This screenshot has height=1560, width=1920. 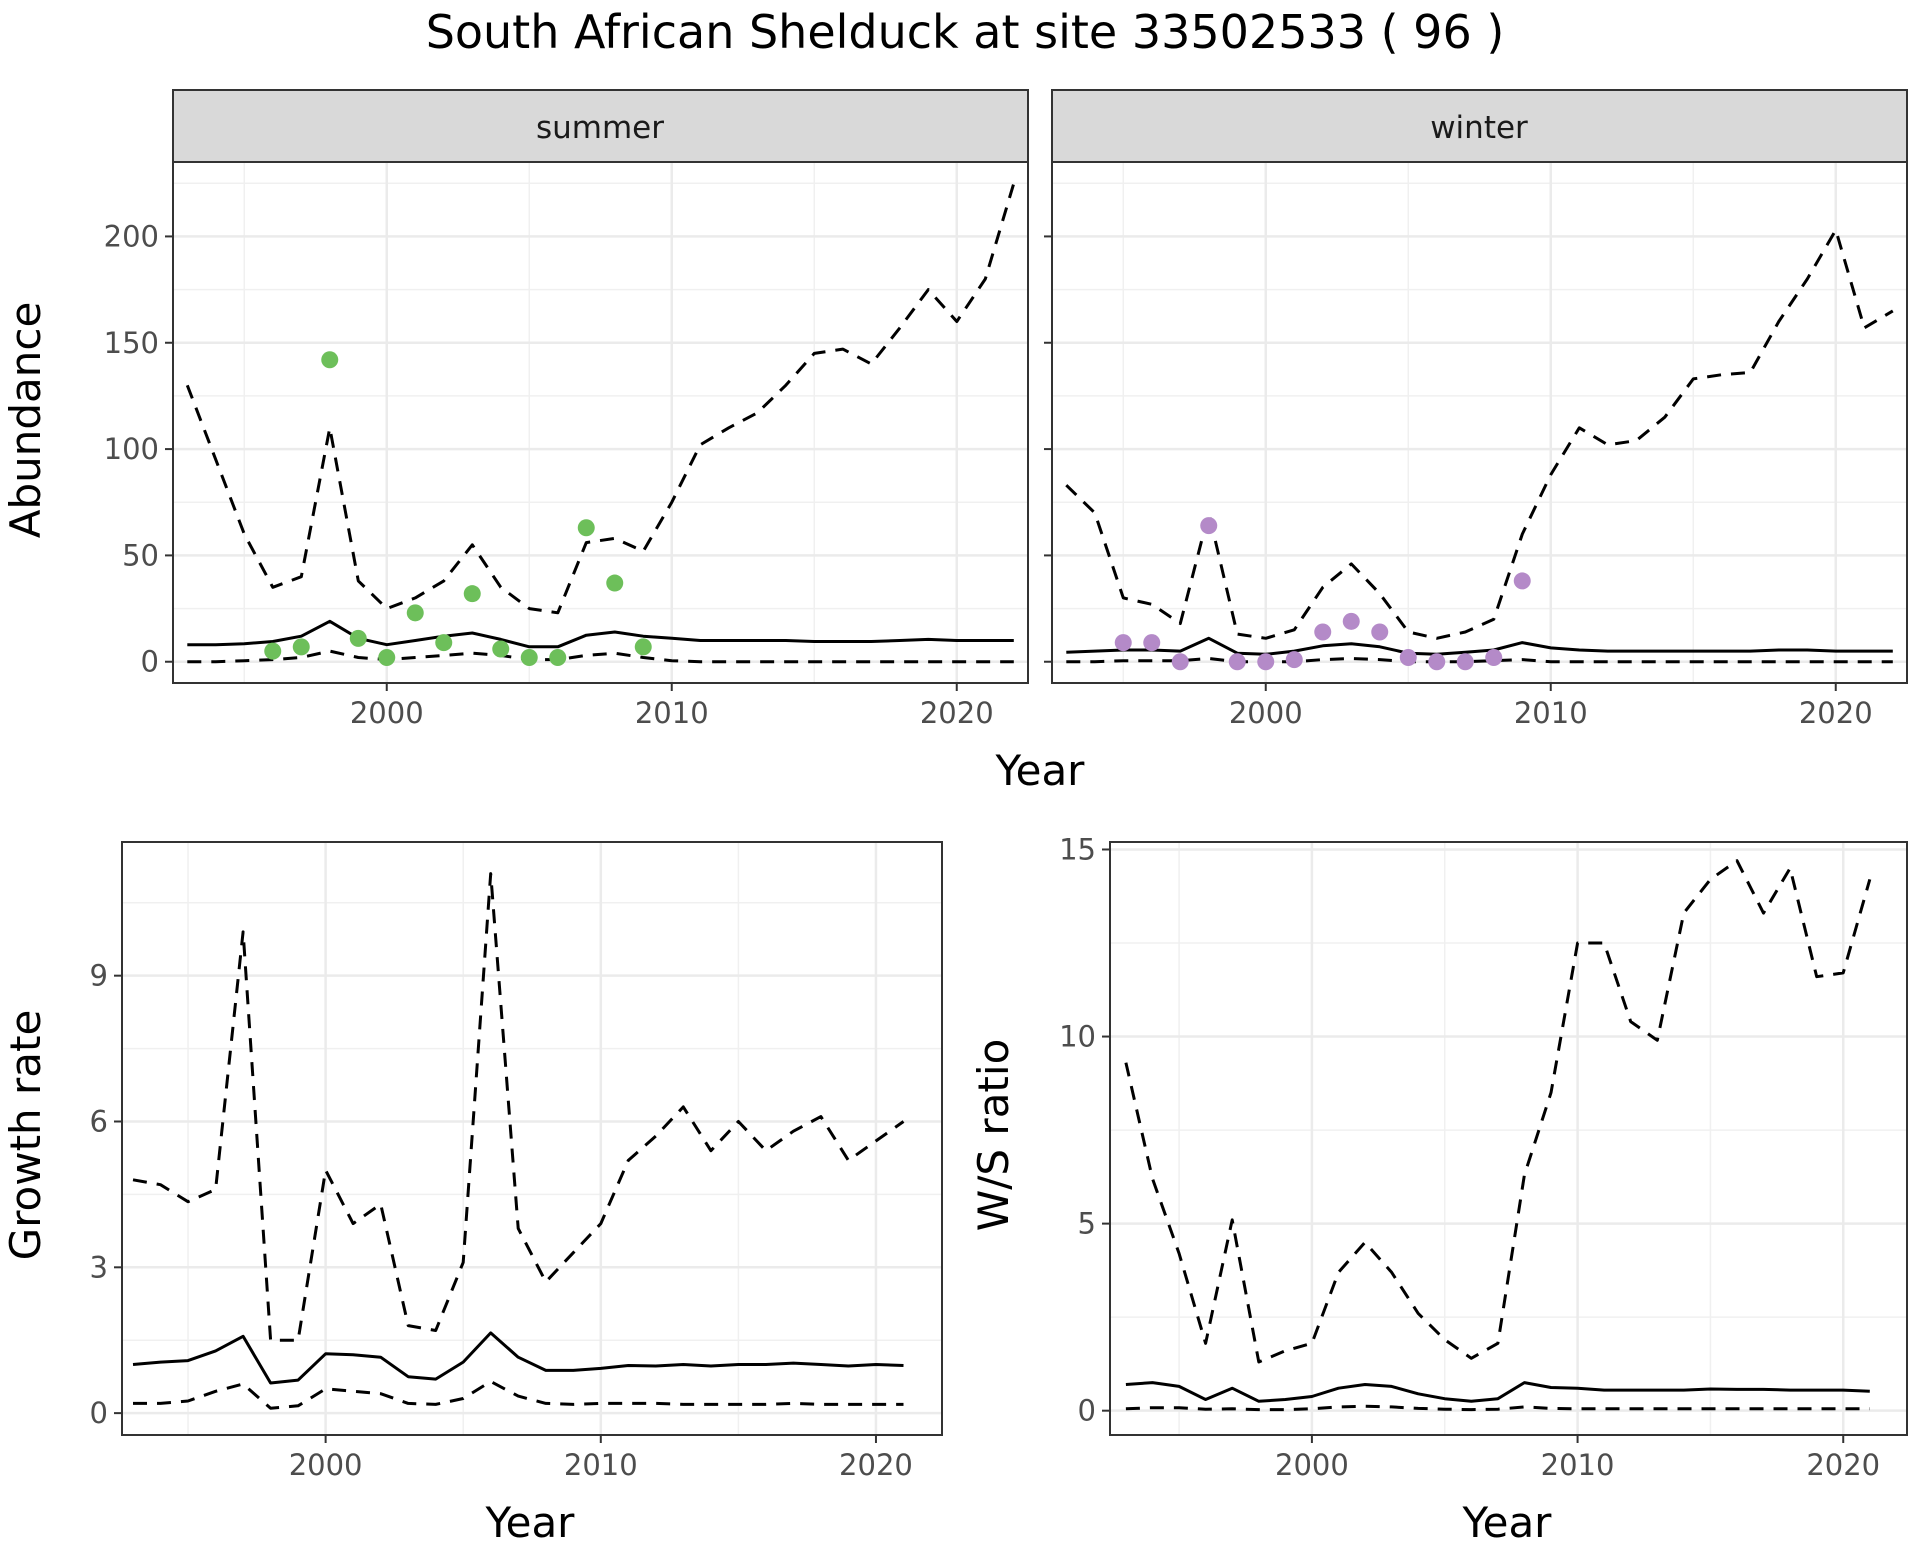 I want to click on growth-series-0-line, so click(x=518, y=1358).